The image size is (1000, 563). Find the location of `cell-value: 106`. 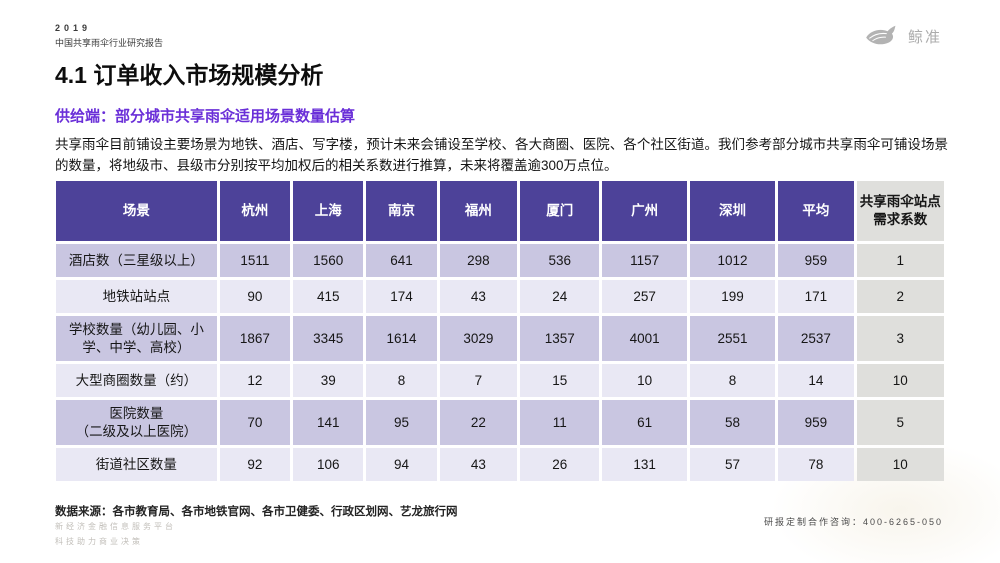

cell-value: 106 is located at coordinates (328, 464).